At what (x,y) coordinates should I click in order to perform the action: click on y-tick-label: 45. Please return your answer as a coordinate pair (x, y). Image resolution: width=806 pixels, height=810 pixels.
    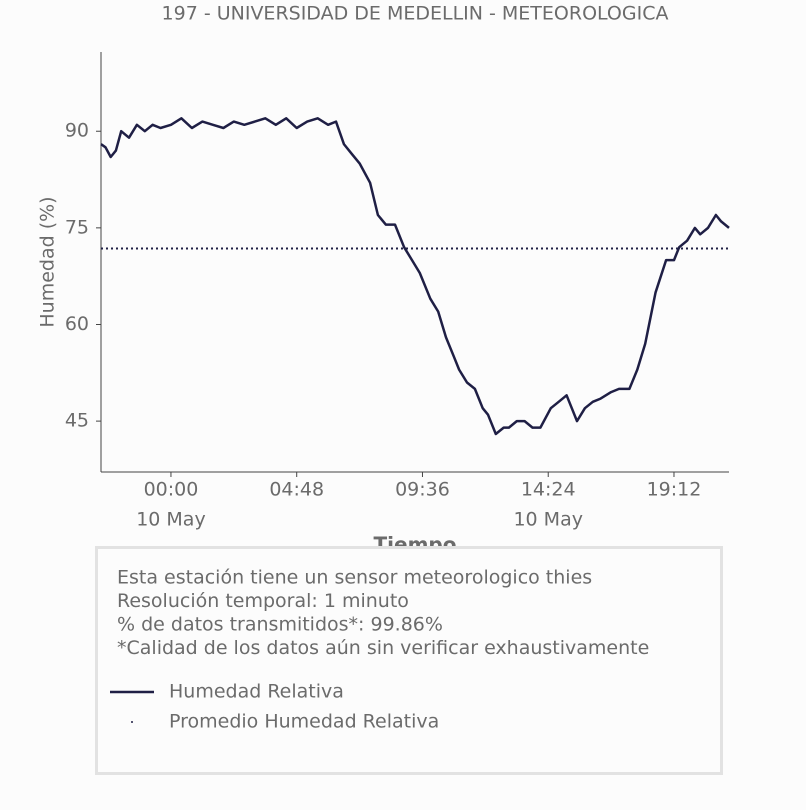
    Looking at the image, I should click on (77, 421).